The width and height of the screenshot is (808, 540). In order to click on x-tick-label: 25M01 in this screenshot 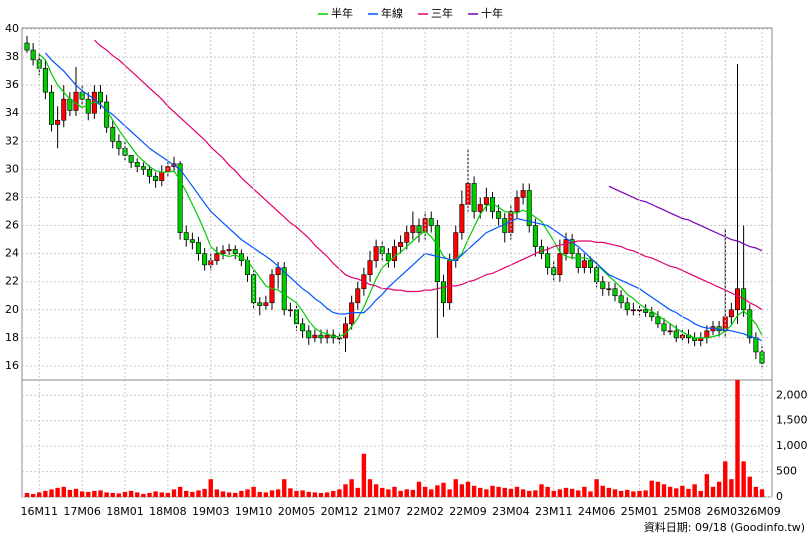, I will do `click(640, 511)`.